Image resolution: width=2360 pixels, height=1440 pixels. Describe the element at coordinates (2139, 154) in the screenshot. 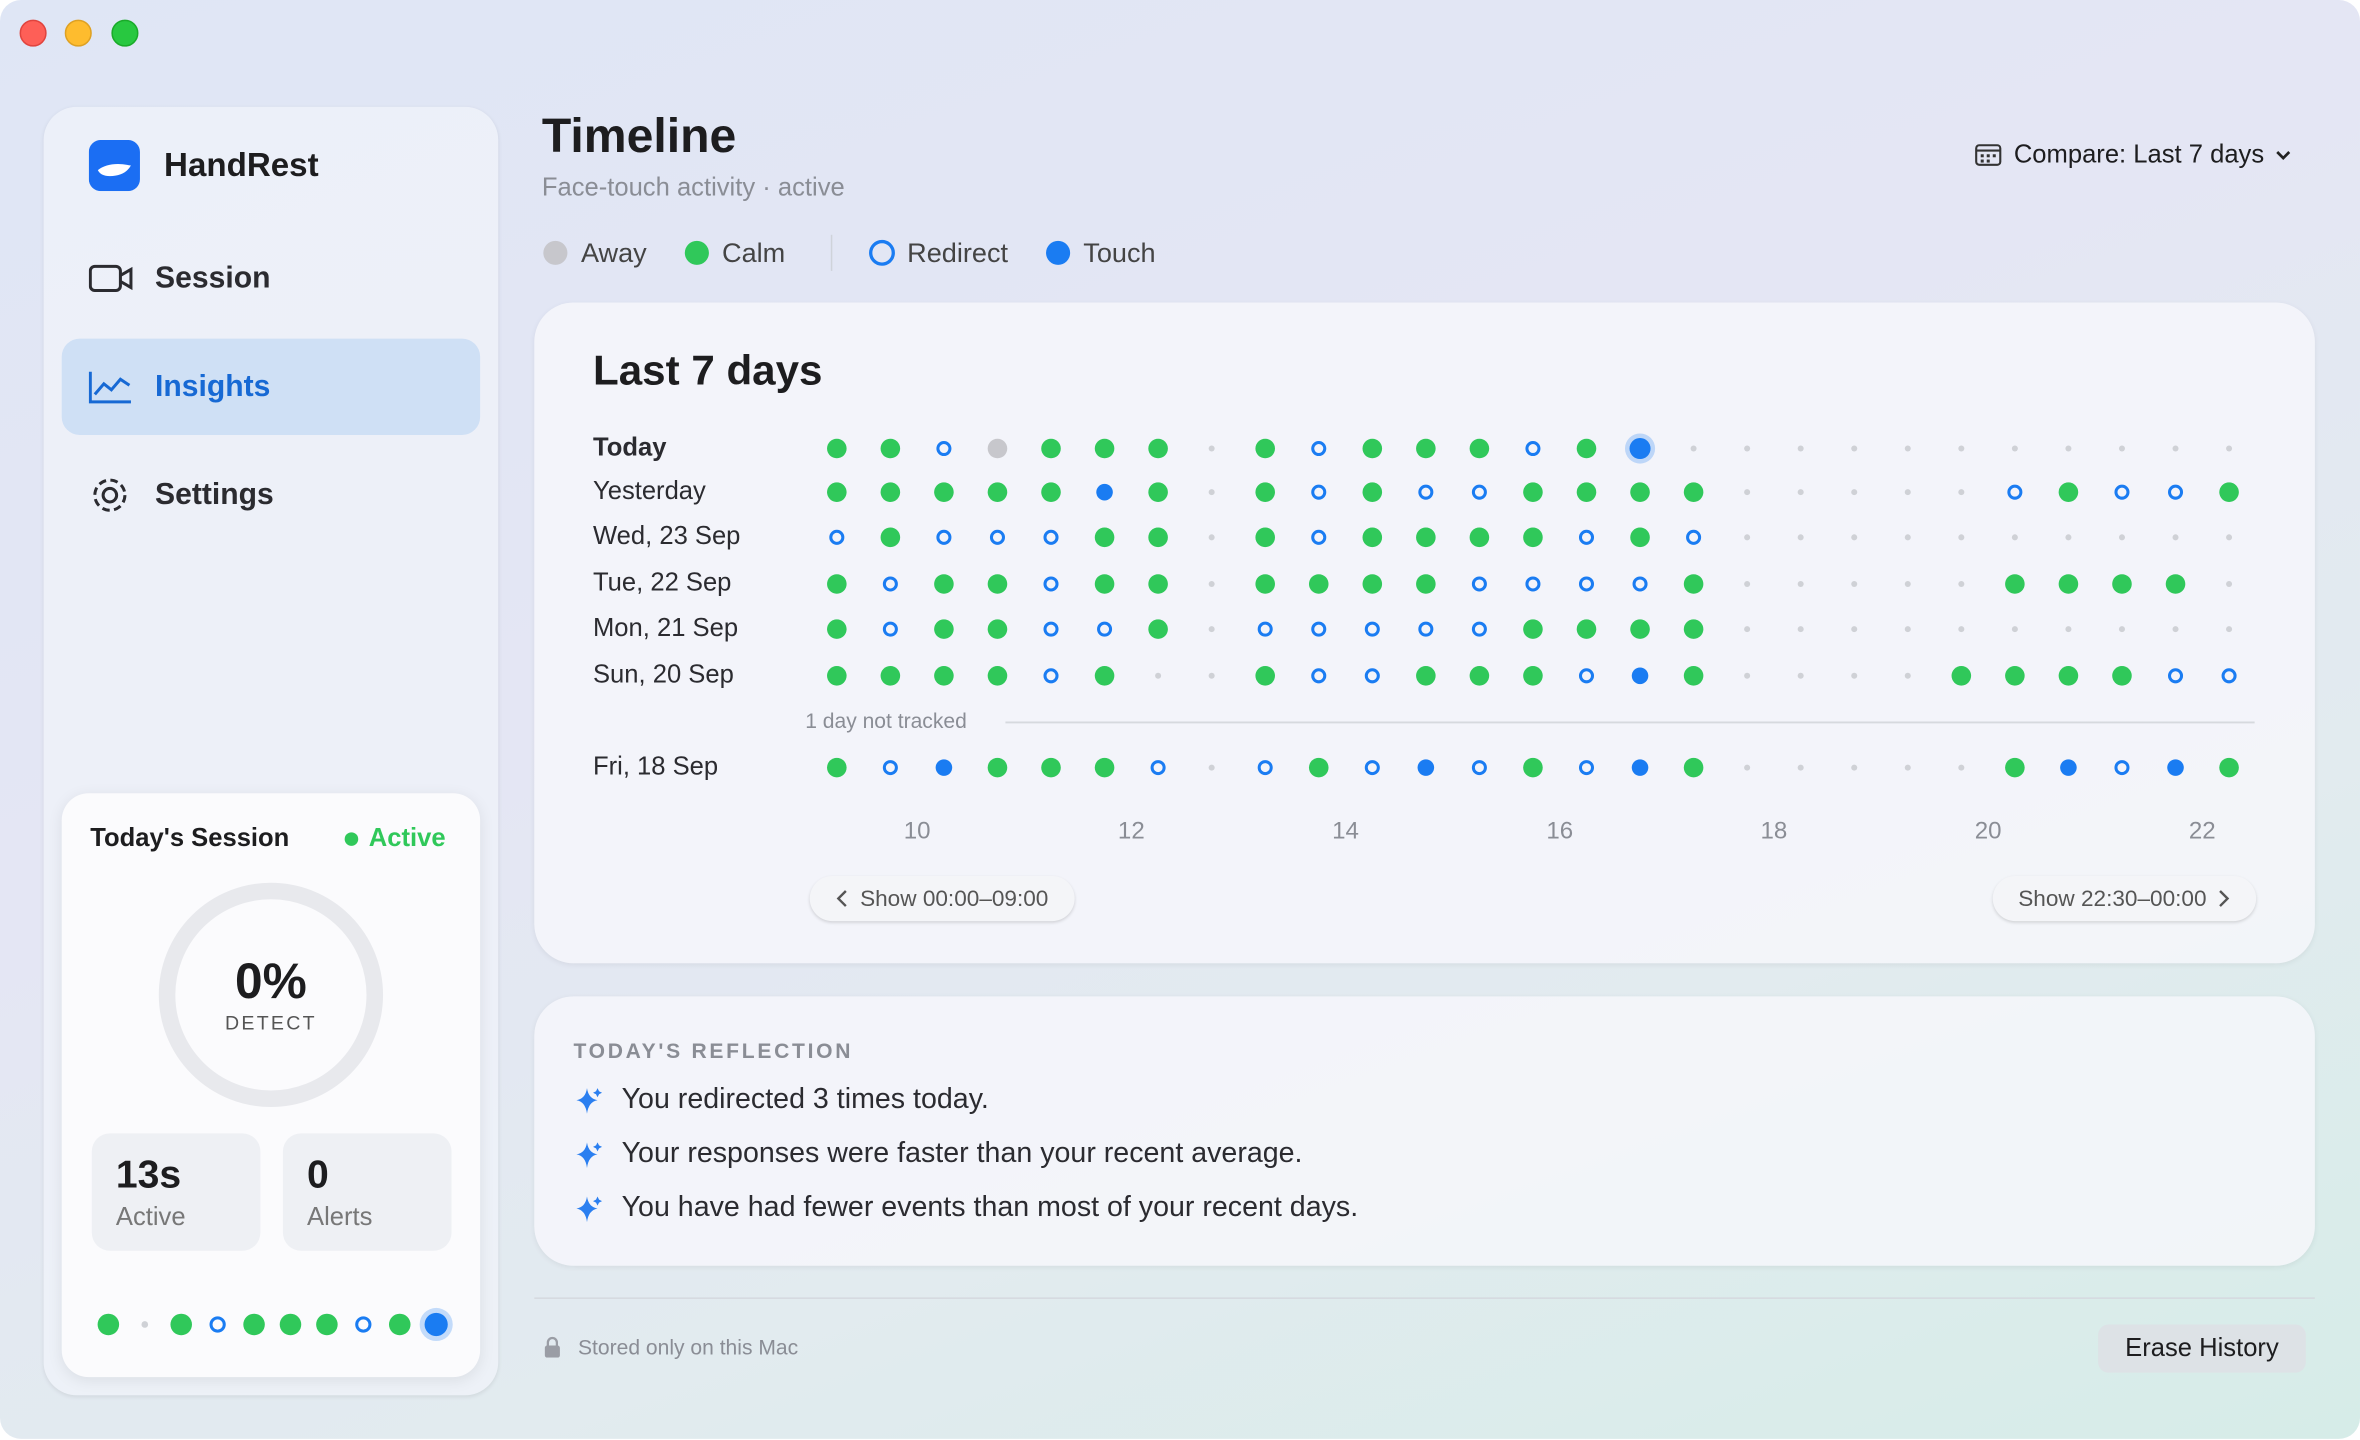

I see `compare-label: Compare: Last 7 days` at that location.